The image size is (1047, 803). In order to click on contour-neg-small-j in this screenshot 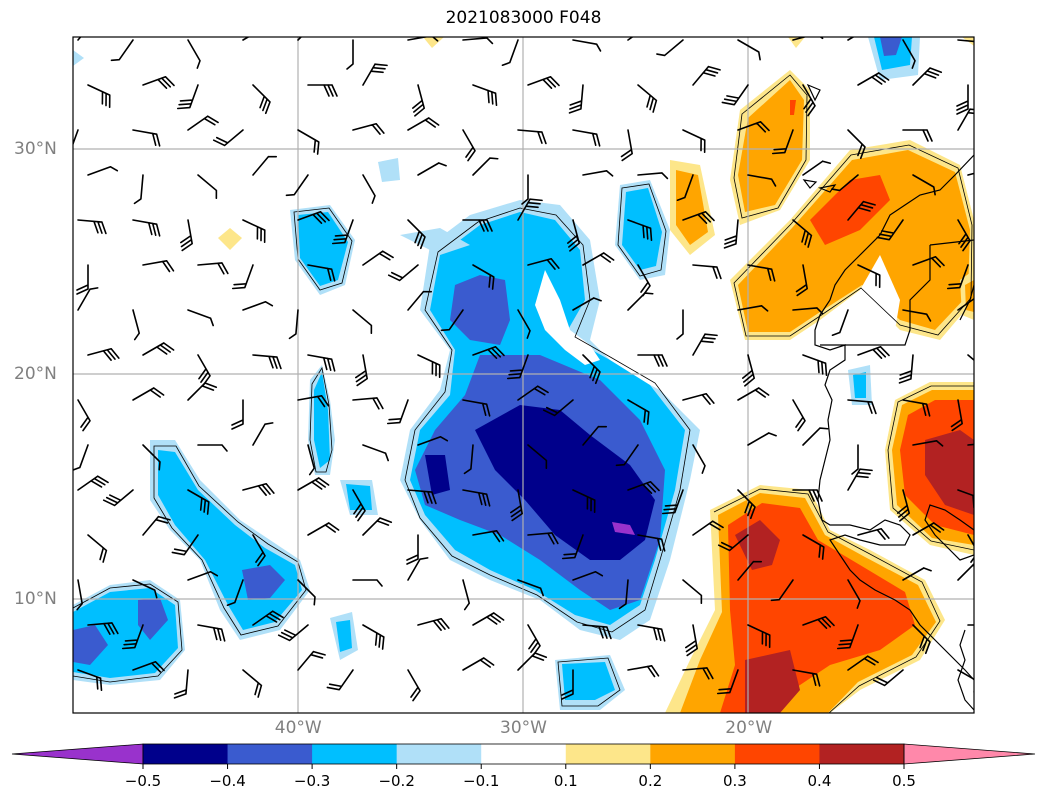, I will do `click(78, 58)`.